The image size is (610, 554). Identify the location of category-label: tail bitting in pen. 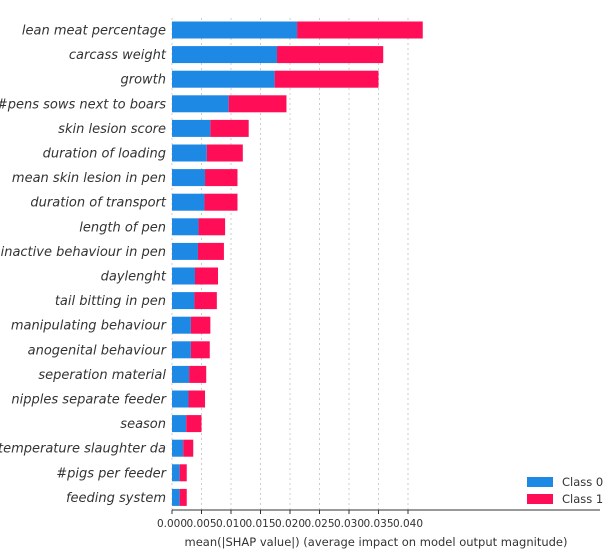
(110, 301).